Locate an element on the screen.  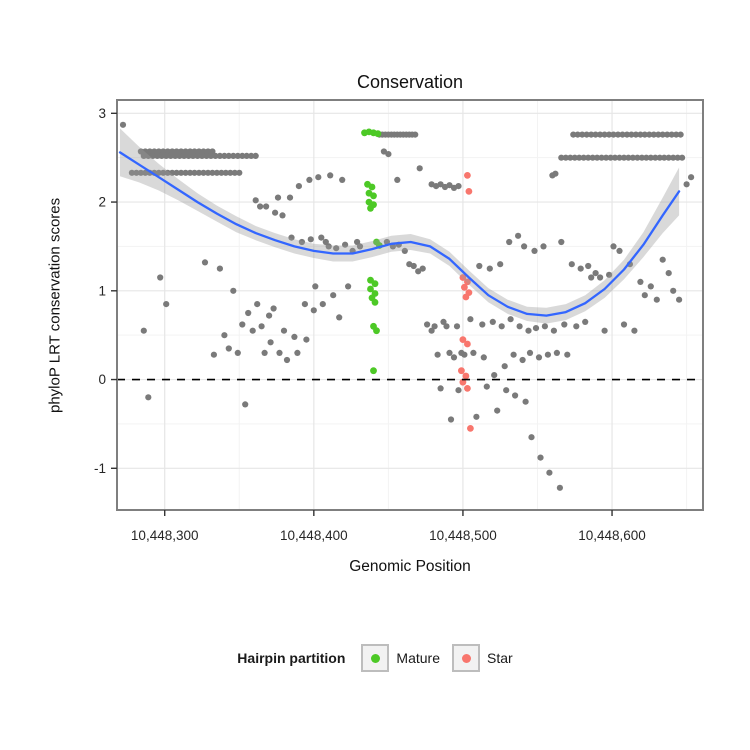
svg-text: 10,448,400 is located at coordinates (314, 535).